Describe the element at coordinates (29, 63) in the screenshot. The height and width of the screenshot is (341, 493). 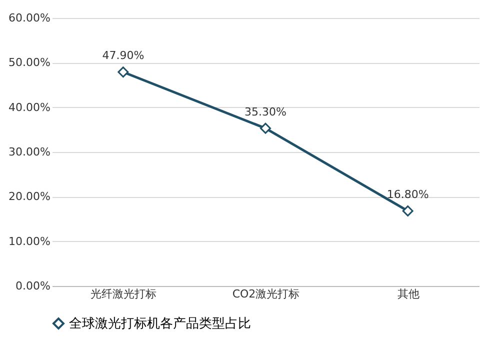
I see `y-tick-label: 50.00%` at that location.